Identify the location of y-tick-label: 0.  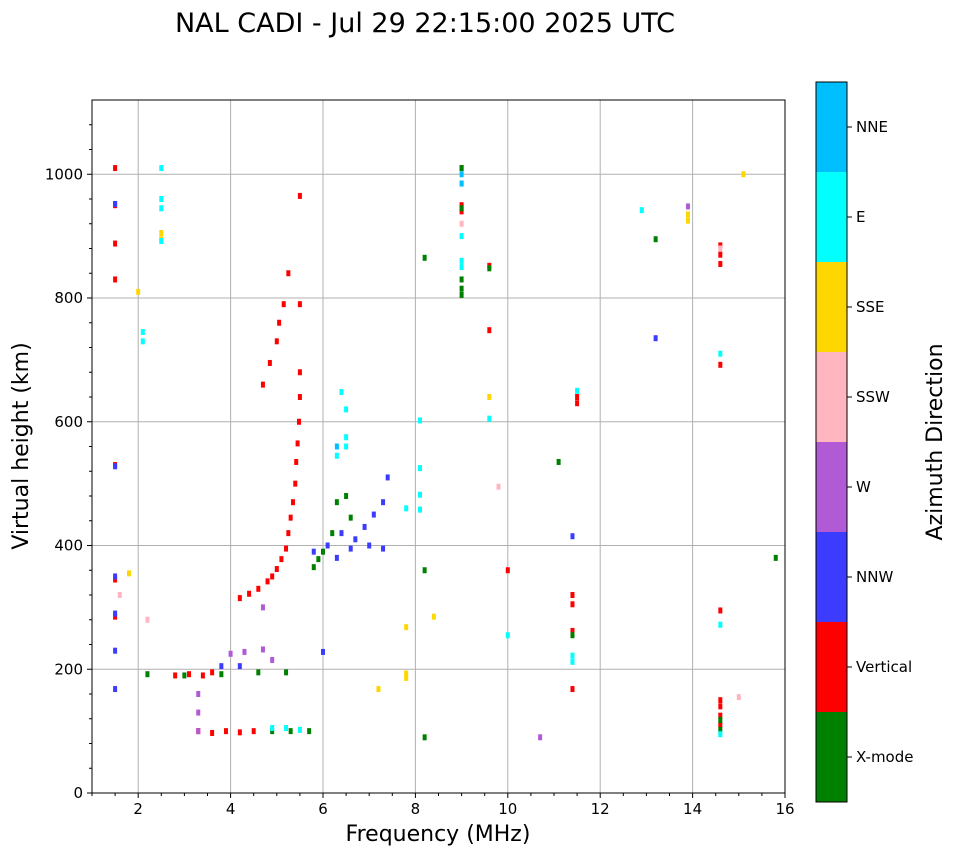
(78, 793).